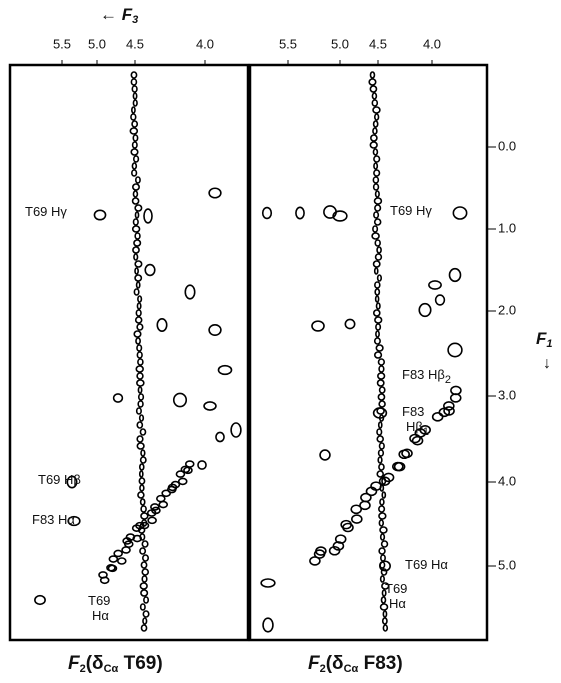  I want to click on right-tick-label: 3.0, so click(507, 394).